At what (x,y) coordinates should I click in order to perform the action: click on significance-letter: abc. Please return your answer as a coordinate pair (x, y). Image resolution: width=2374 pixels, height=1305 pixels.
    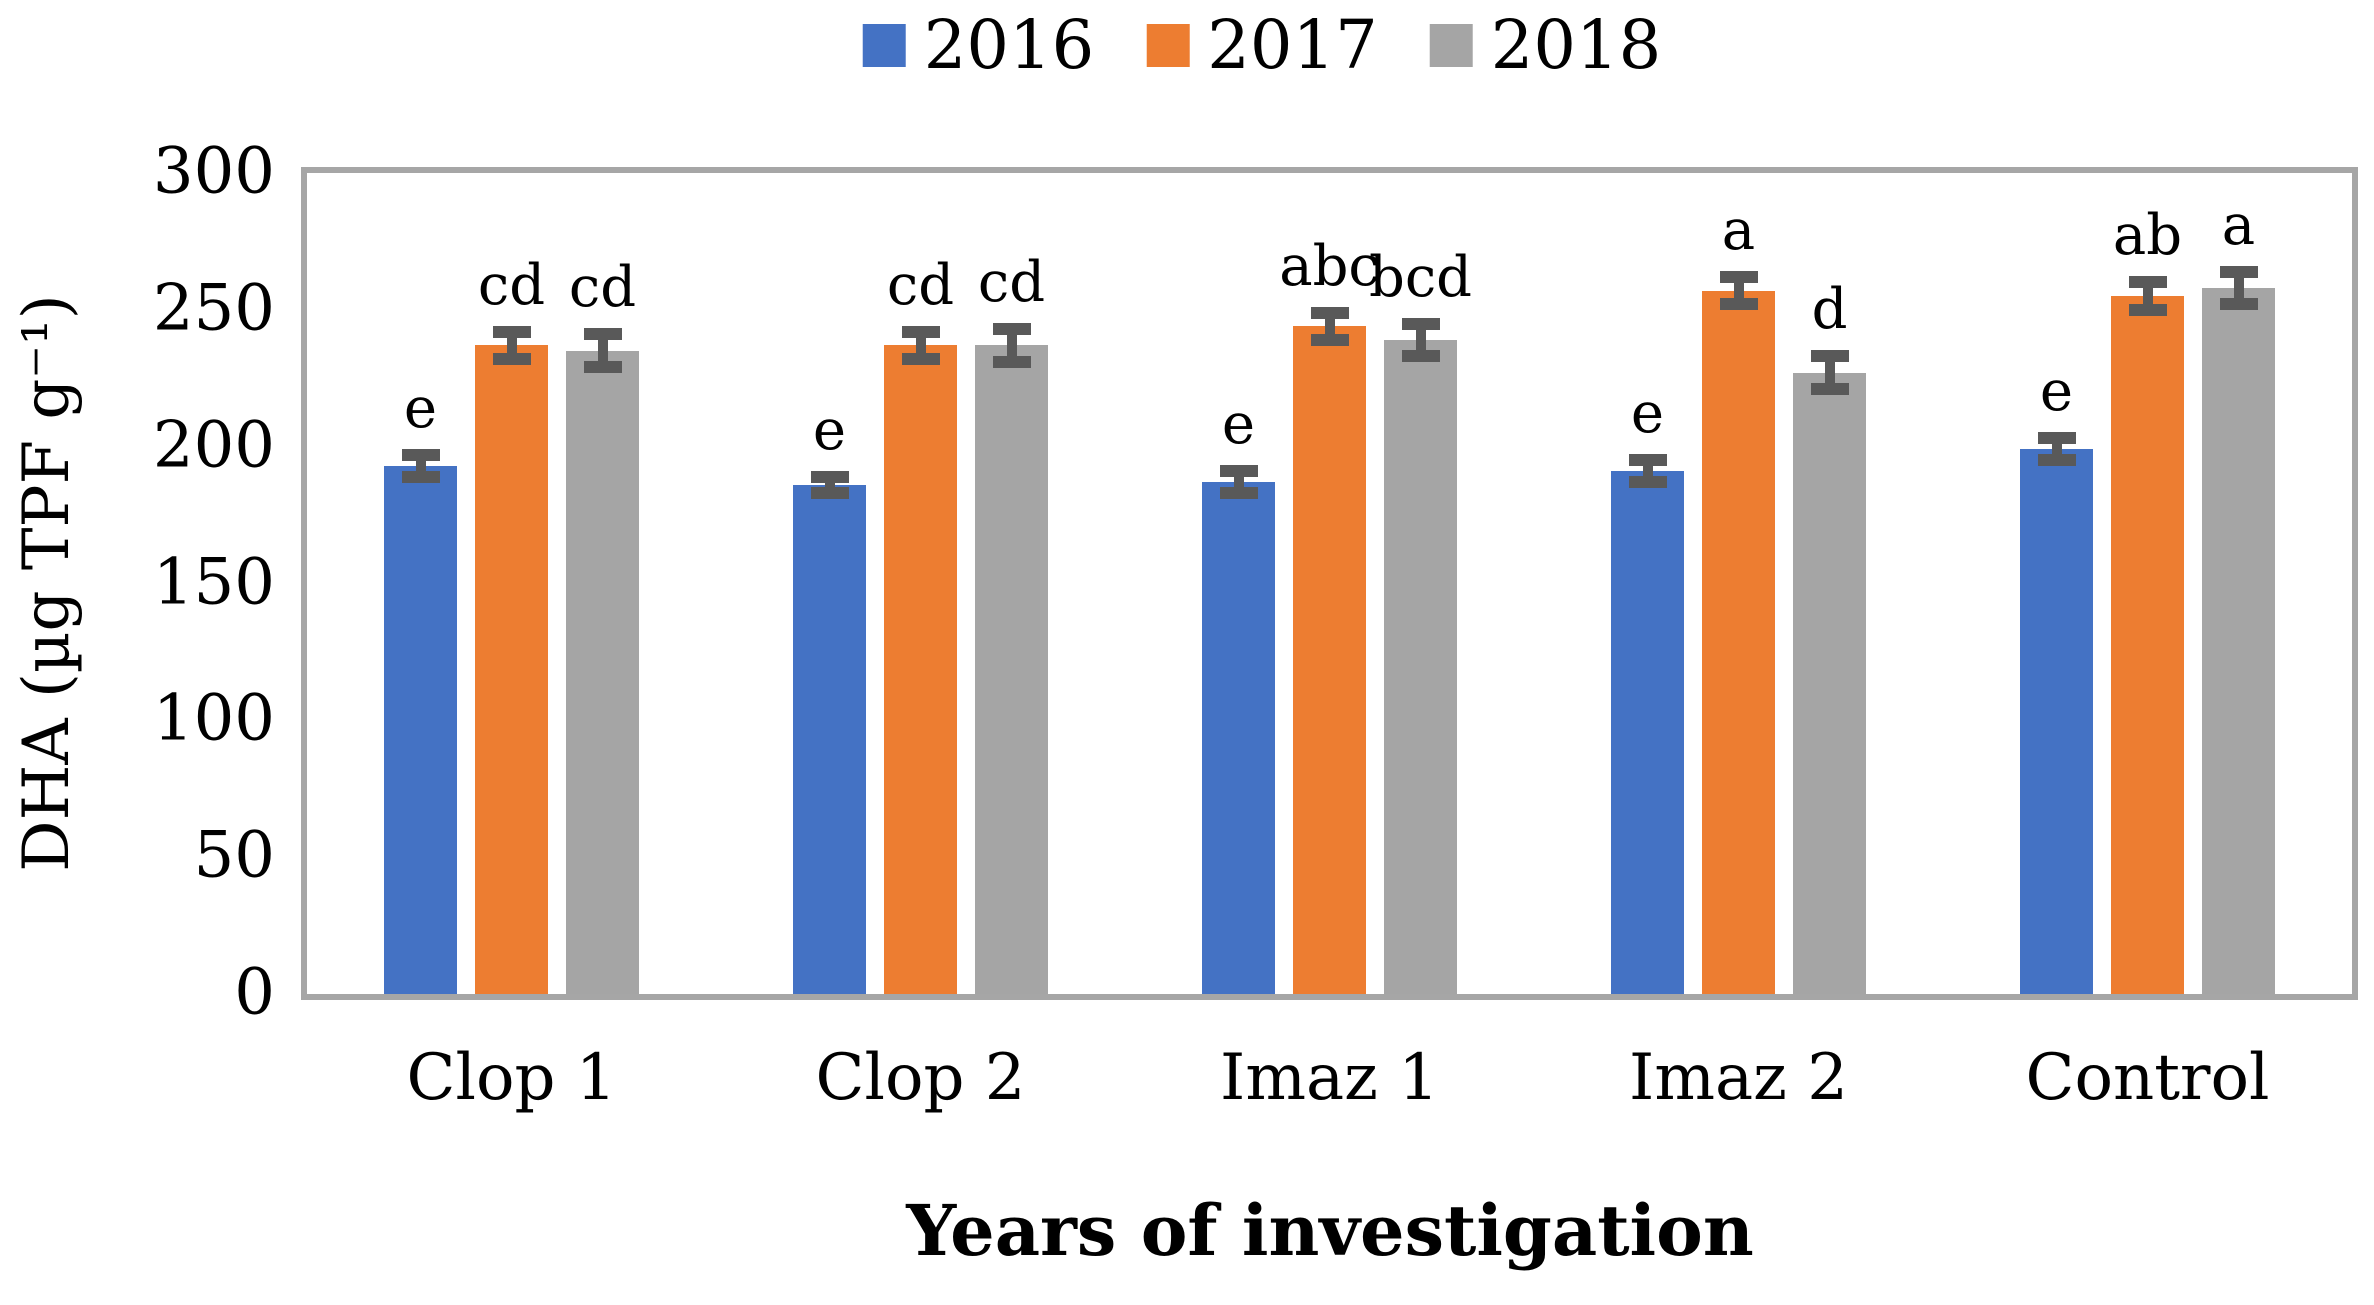
    Looking at the image, I should click on (1329, 266).